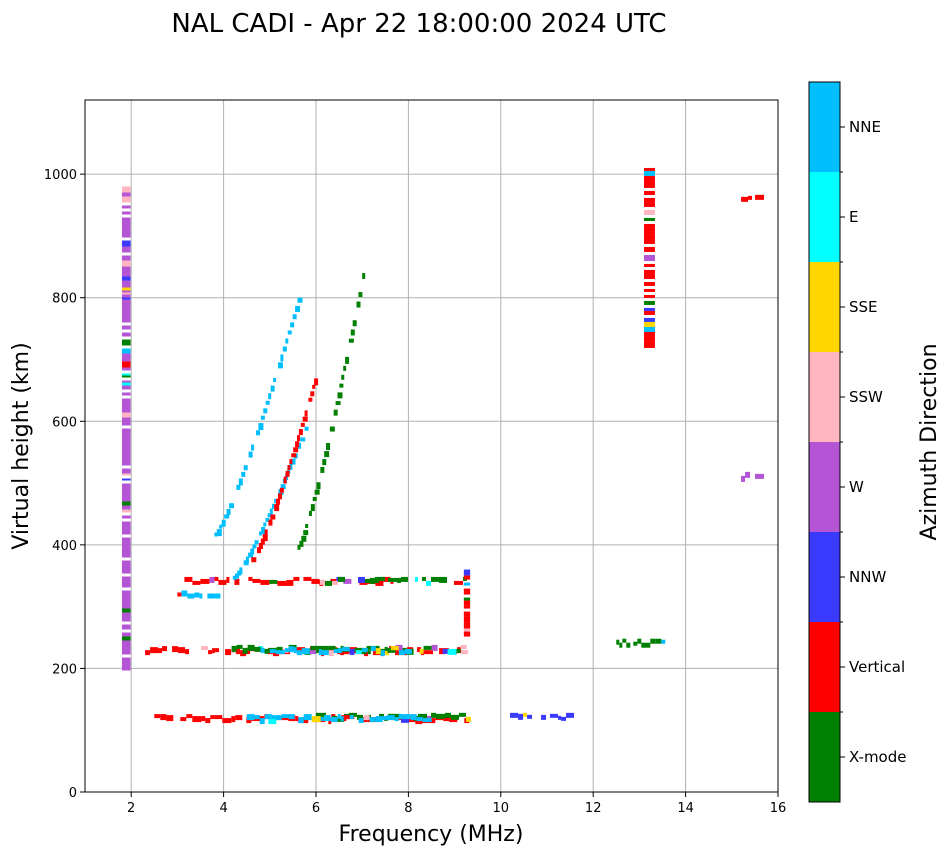  I want to click on trace-high-frequency-vertical, so click(753, 198).